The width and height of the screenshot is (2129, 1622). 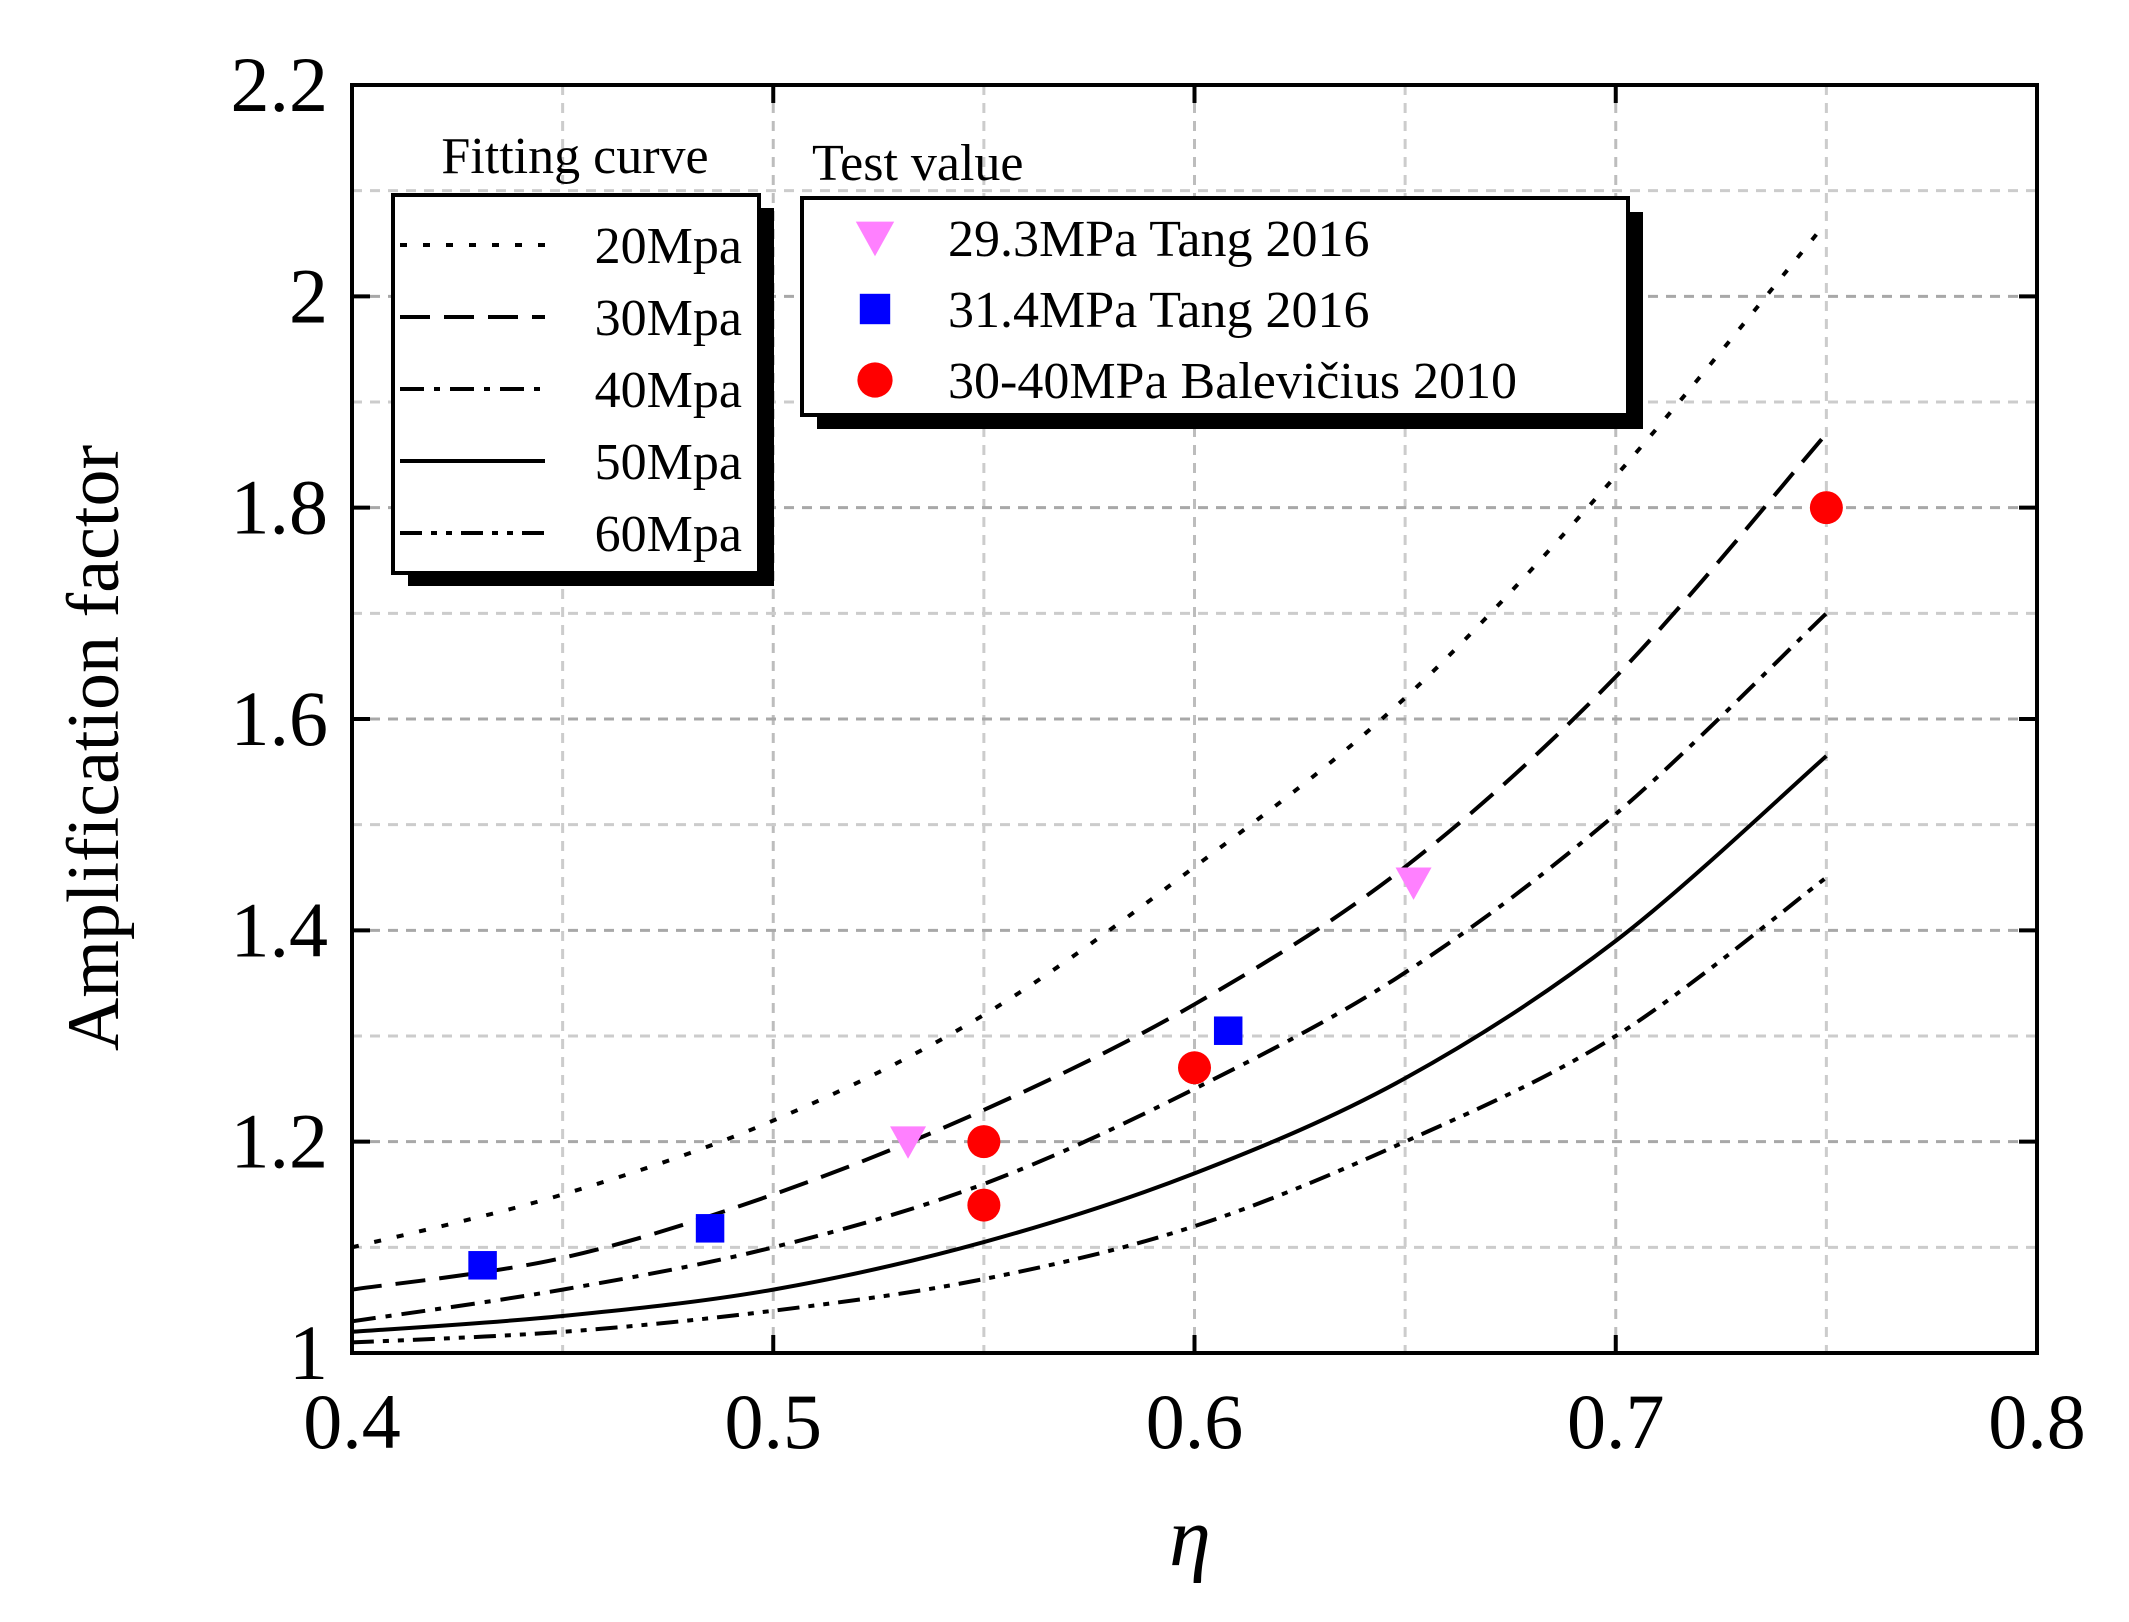 I want to click on fitting-legend-label: 30Mpa, so click(x=668, y=318).